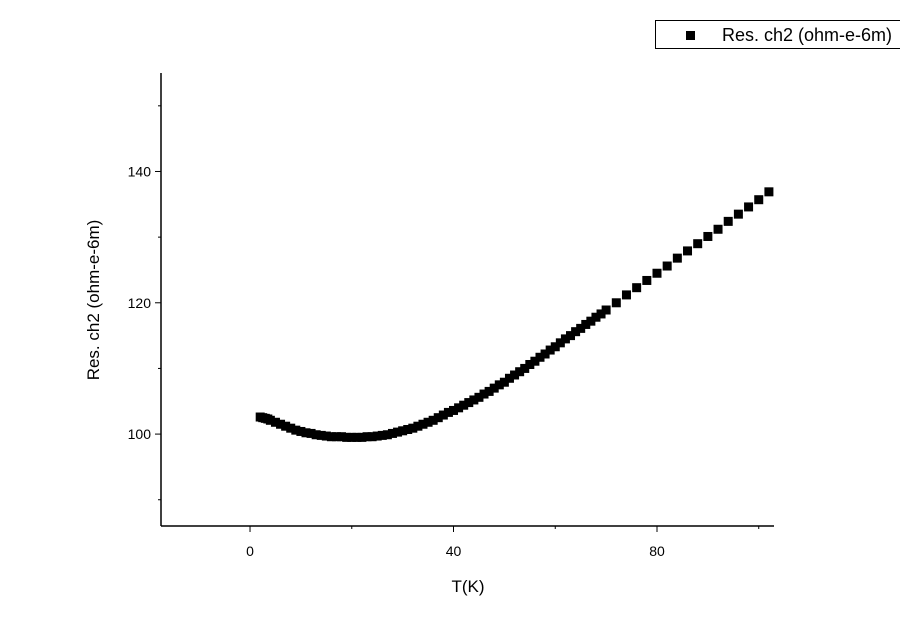 This screenshot has height=631, width=900. I want to click on y-tick-label: 120, so click(140, 303).